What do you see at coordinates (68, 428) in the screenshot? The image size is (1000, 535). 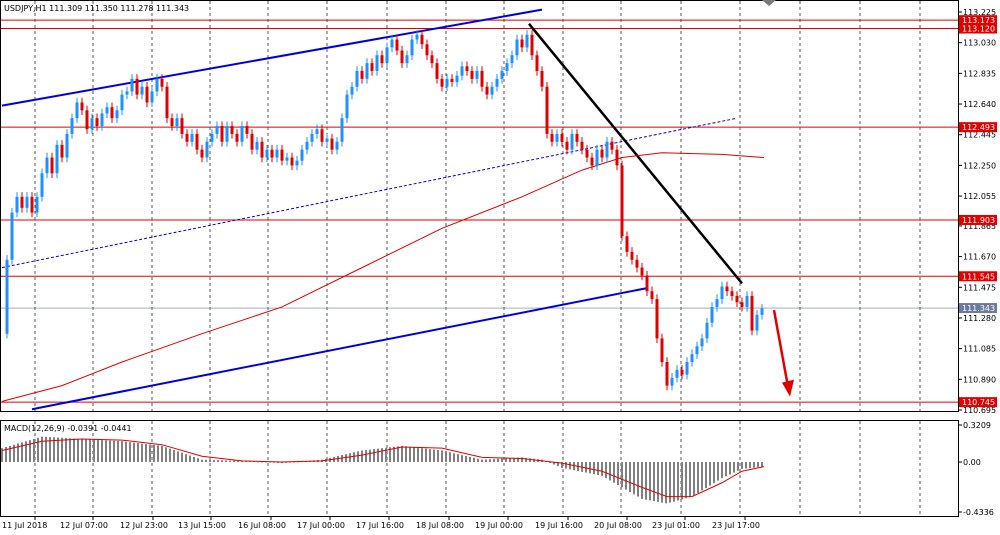 I see `macd-title: MACD(12,26,9) -0.0391 -0.0441` at bounding box center [68, 428].